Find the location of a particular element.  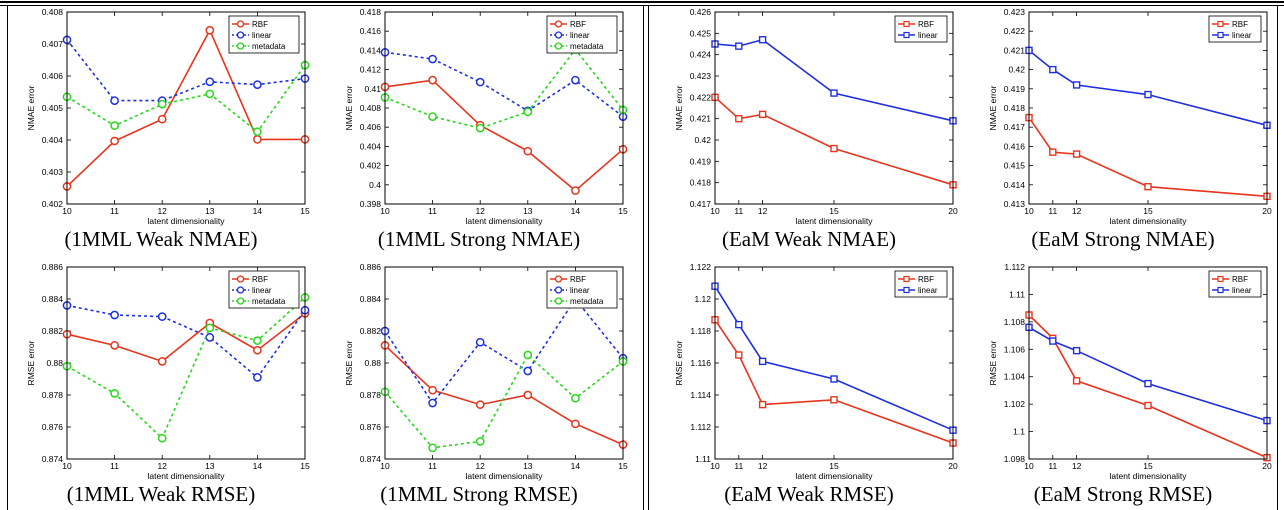

y-tick-label: 0.414 is located at coordinates (371, 50).